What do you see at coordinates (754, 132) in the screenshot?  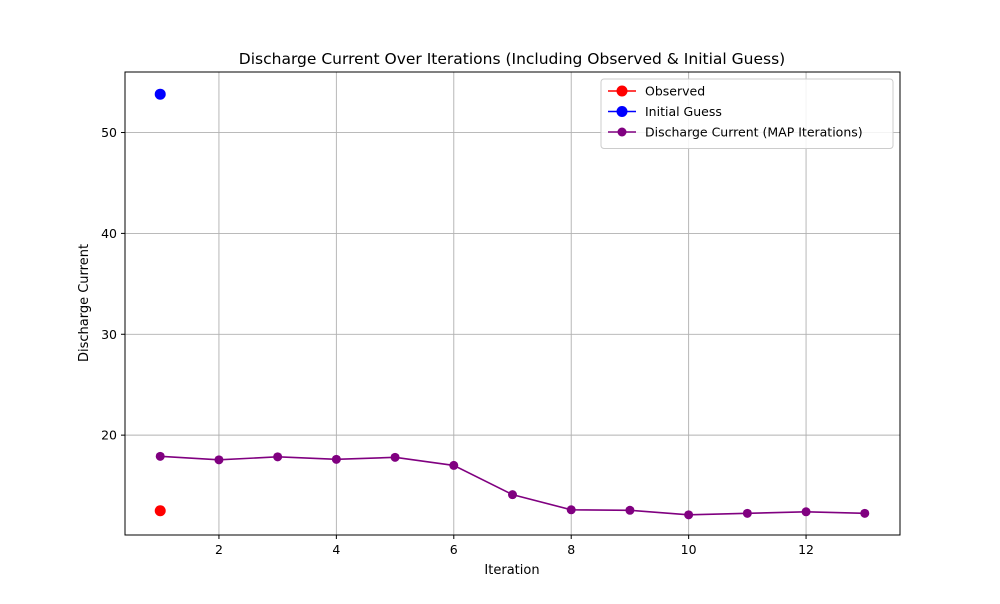 I see `legend-label: Discharge Current (MAP Iterations)` at bounding box center [754, 132].